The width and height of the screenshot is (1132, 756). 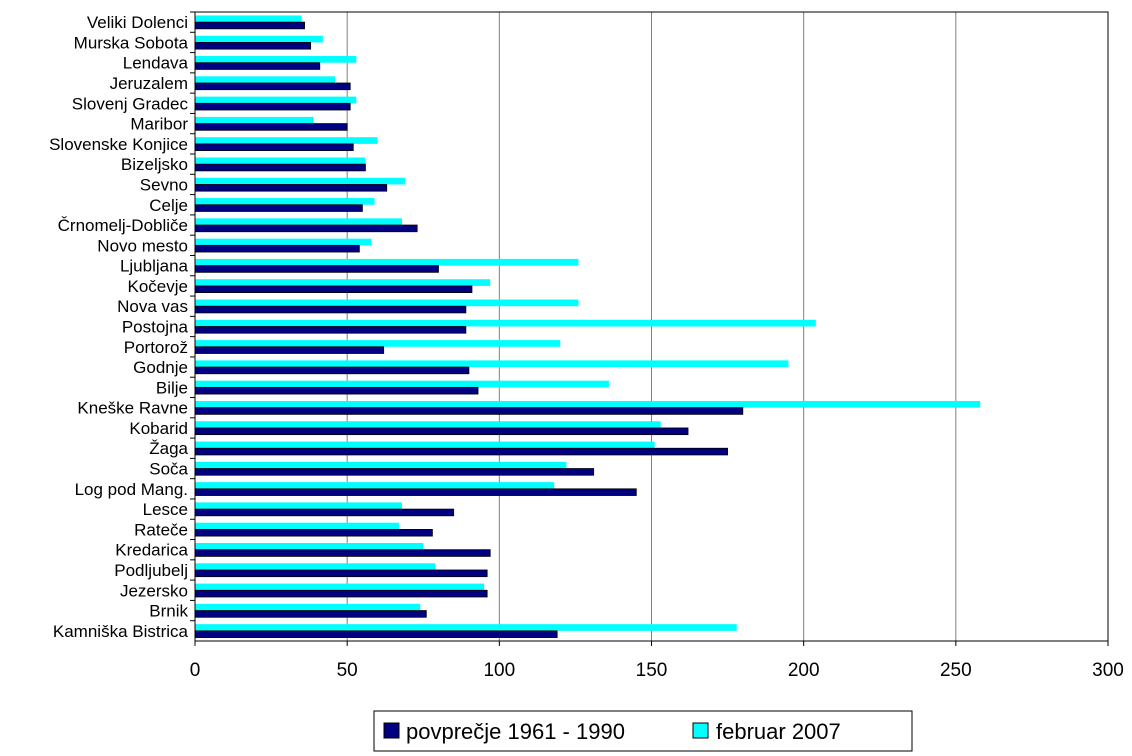 I want to click on category-label: Godnje, so click(x=160, y=367).